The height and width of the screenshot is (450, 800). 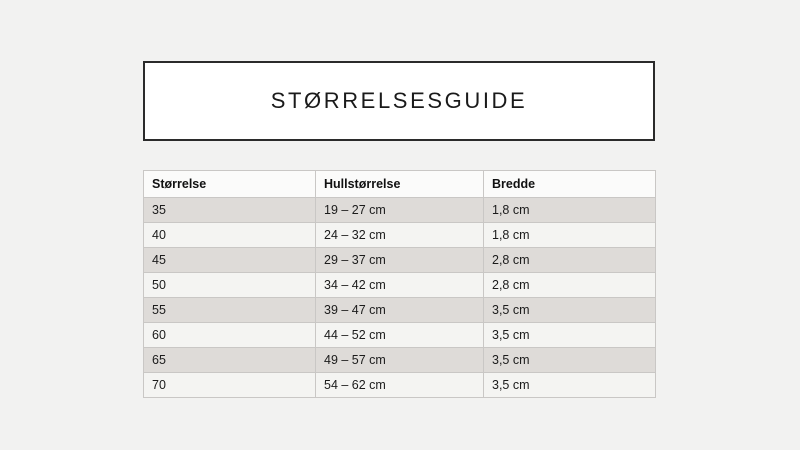 I want to click on cell-storrelse: 55, so click(x=229, y=310).